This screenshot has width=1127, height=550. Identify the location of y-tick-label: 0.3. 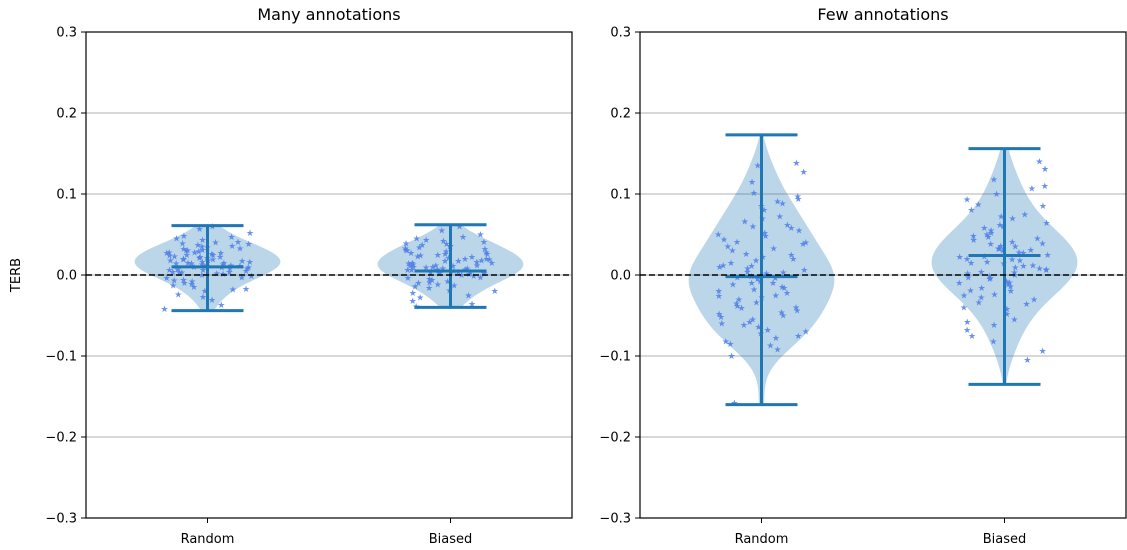
(620, 33).